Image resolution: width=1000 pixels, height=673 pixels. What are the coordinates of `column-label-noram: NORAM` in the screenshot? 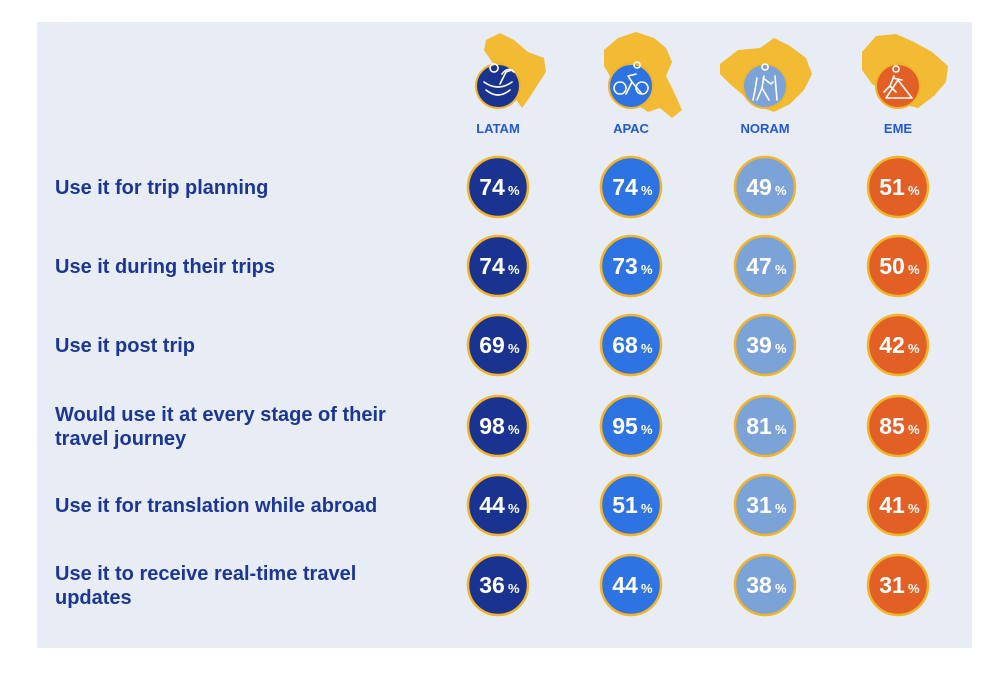 It's located at (764, 128).